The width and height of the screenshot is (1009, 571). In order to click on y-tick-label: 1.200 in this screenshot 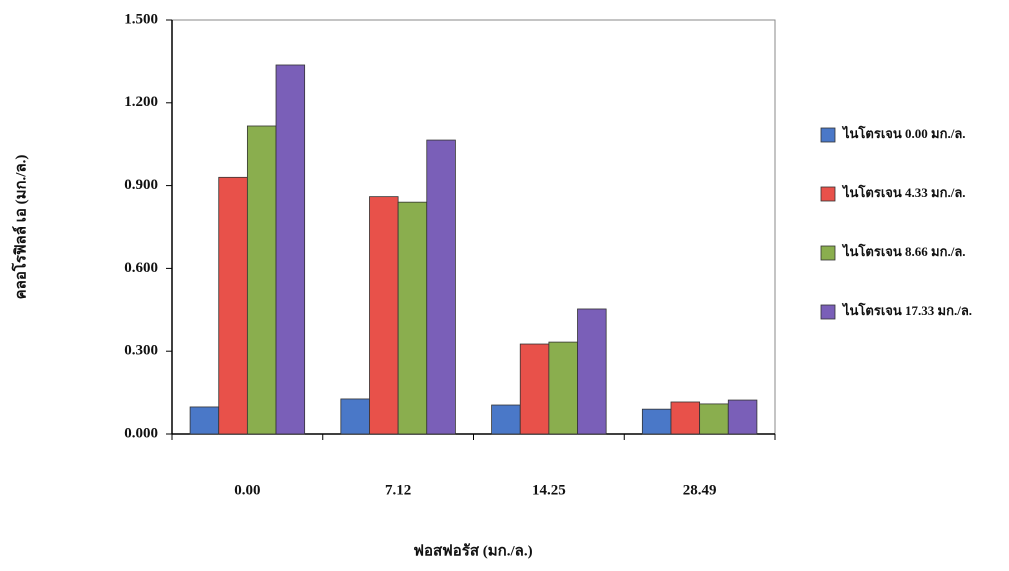, I will do `click(141, 102)`.